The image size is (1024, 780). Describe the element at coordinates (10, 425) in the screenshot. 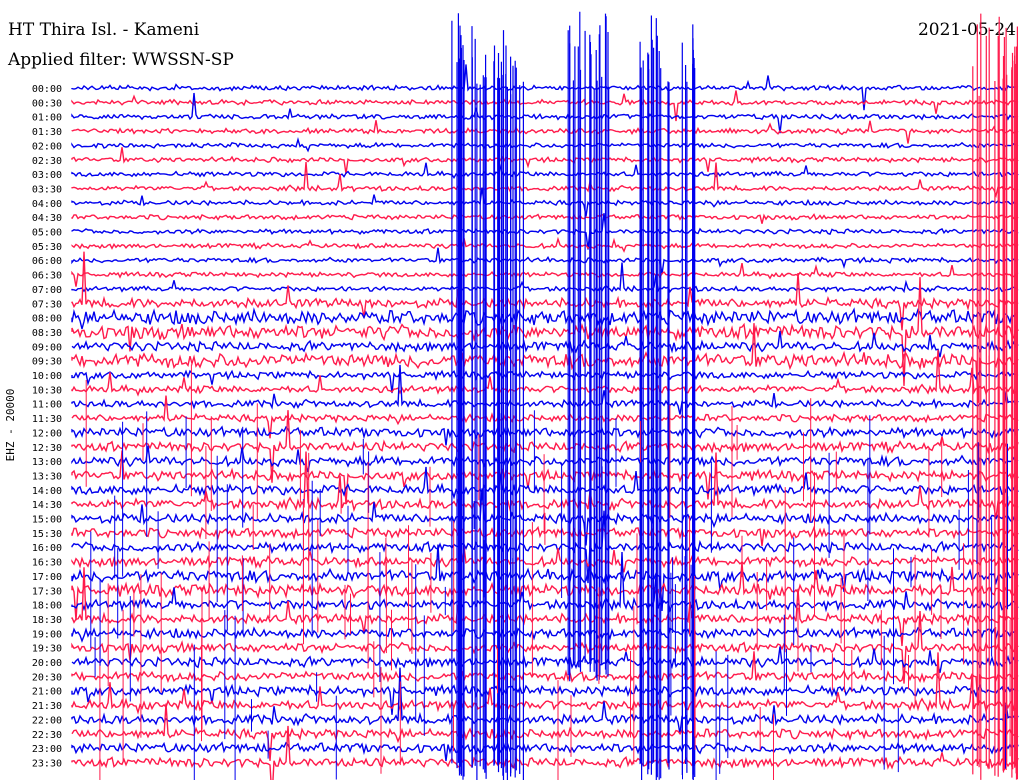

I see `y-axis-label: EHZ - 20000` at that location.